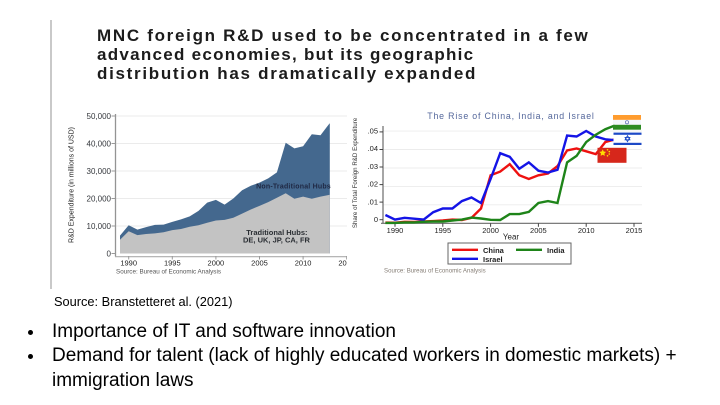 The height and width of the screenshot is (405, 720). I want to click on svg-text: 10,000, so click(99, 226).